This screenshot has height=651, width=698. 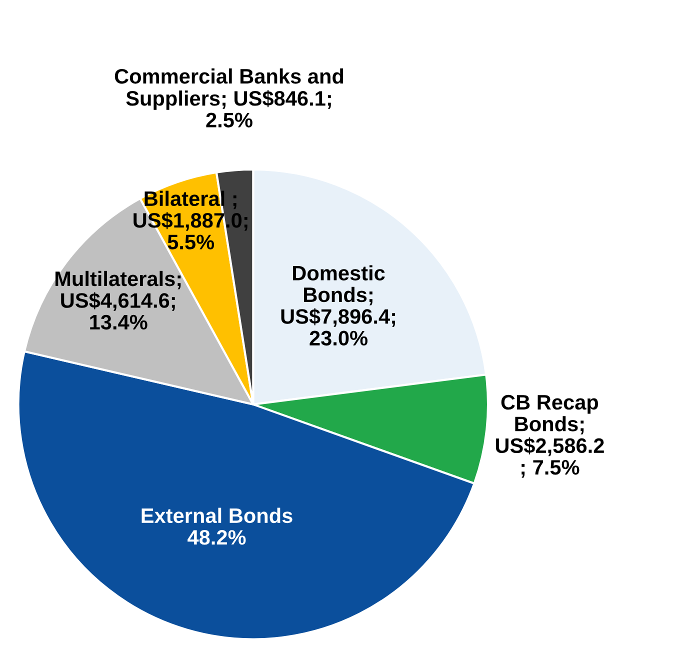 I want to click on slice-label: Multilaterals; US$4,614.6; 13.4%, so click(x=118, y=300).